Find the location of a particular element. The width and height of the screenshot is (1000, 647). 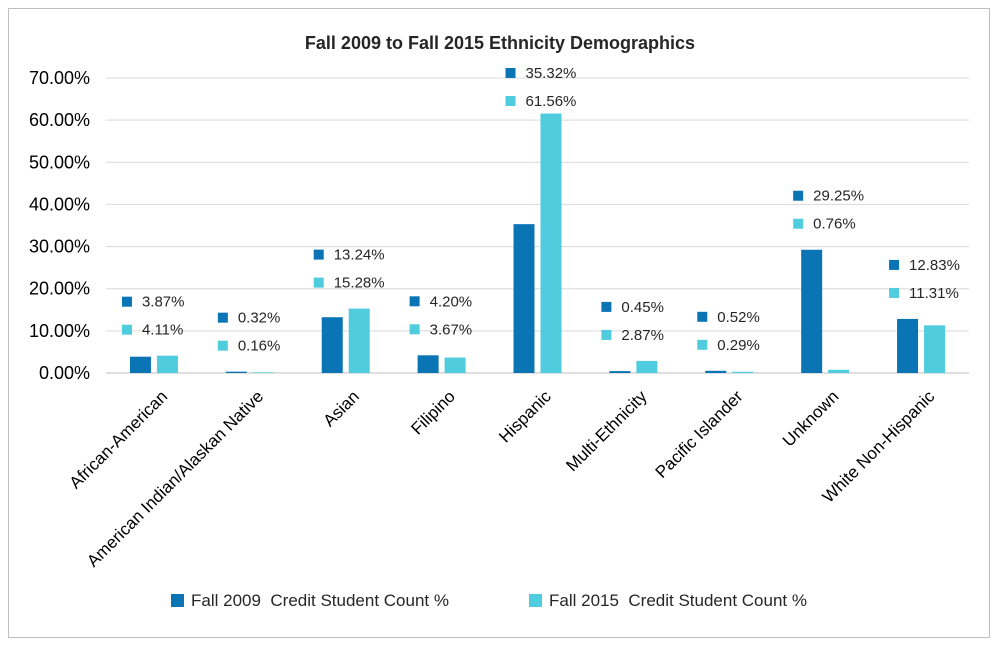

data-label: 61.56% is located at coordinates (551, 101).